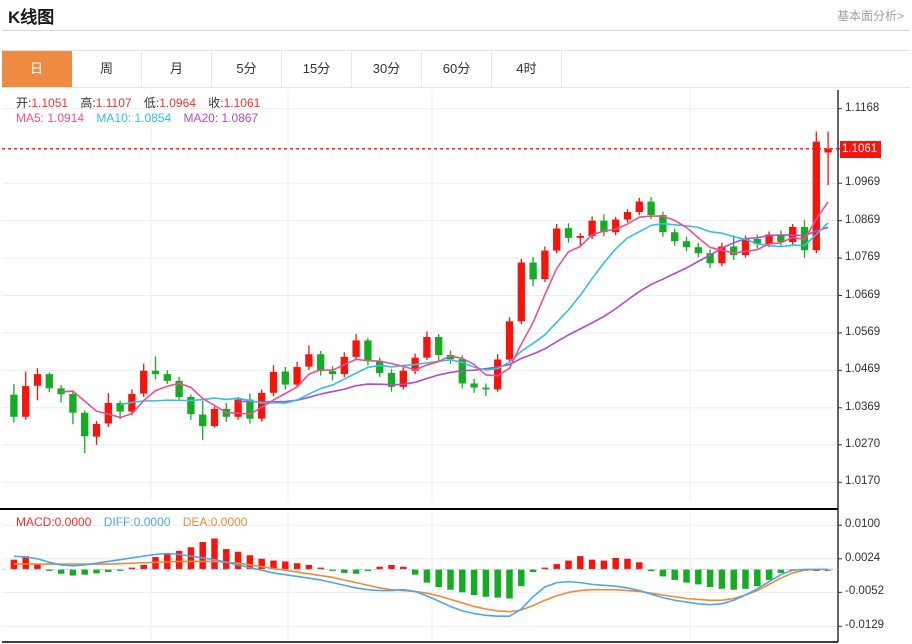 This screenshot has width=912, height=644. I want to click on price-axis-label: 1.1168, so click(862, 107).